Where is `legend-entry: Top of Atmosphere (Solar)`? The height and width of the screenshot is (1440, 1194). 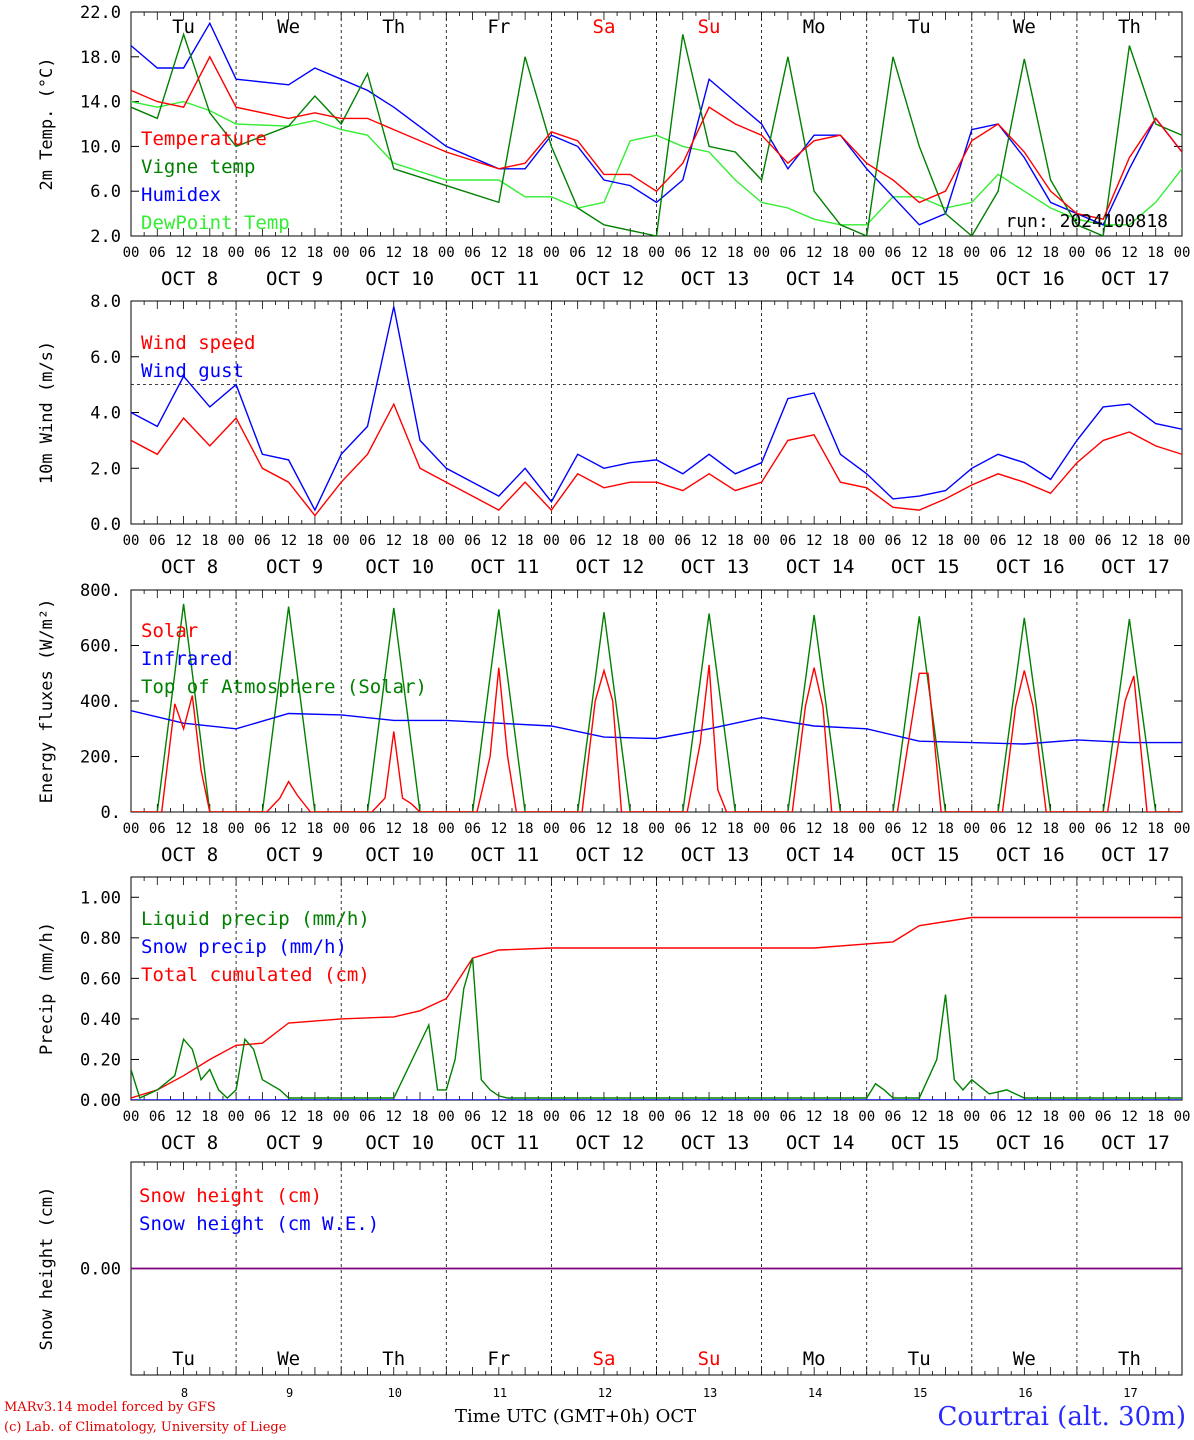 legend-entry: Top of Atmosphere (Solar) is located at coordinates (284, 687).